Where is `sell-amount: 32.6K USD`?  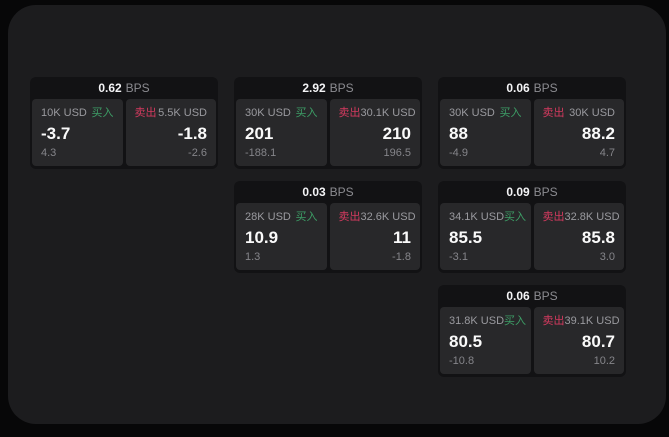 sell-amount: 32.6K USD is located at coordinates (388, 217).